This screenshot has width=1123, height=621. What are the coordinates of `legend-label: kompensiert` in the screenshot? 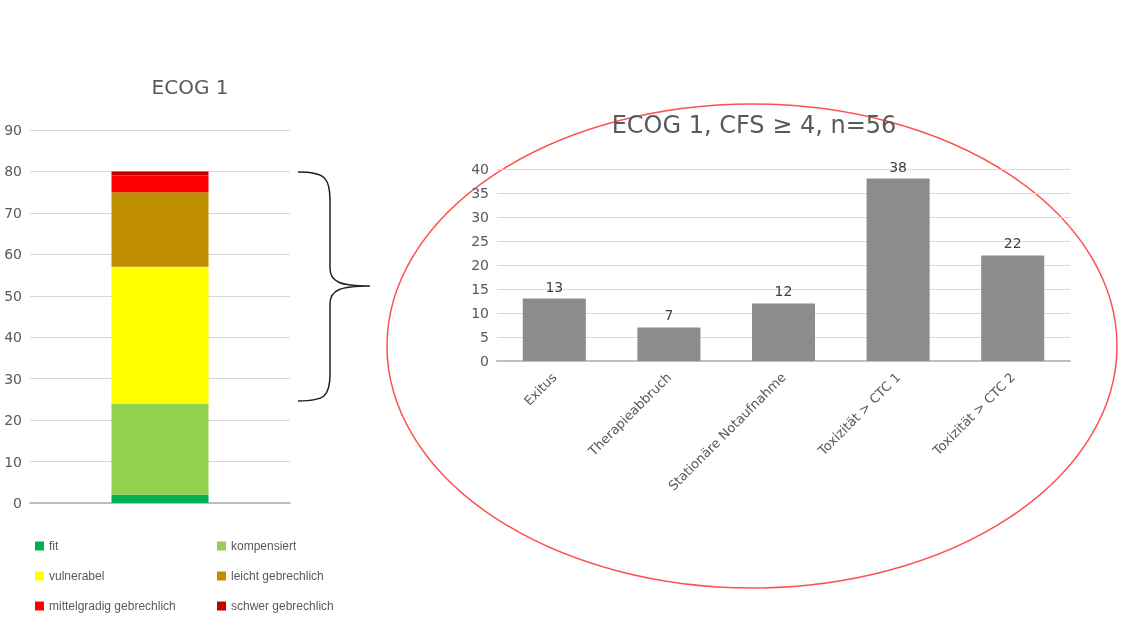 It's located at (264, 546).